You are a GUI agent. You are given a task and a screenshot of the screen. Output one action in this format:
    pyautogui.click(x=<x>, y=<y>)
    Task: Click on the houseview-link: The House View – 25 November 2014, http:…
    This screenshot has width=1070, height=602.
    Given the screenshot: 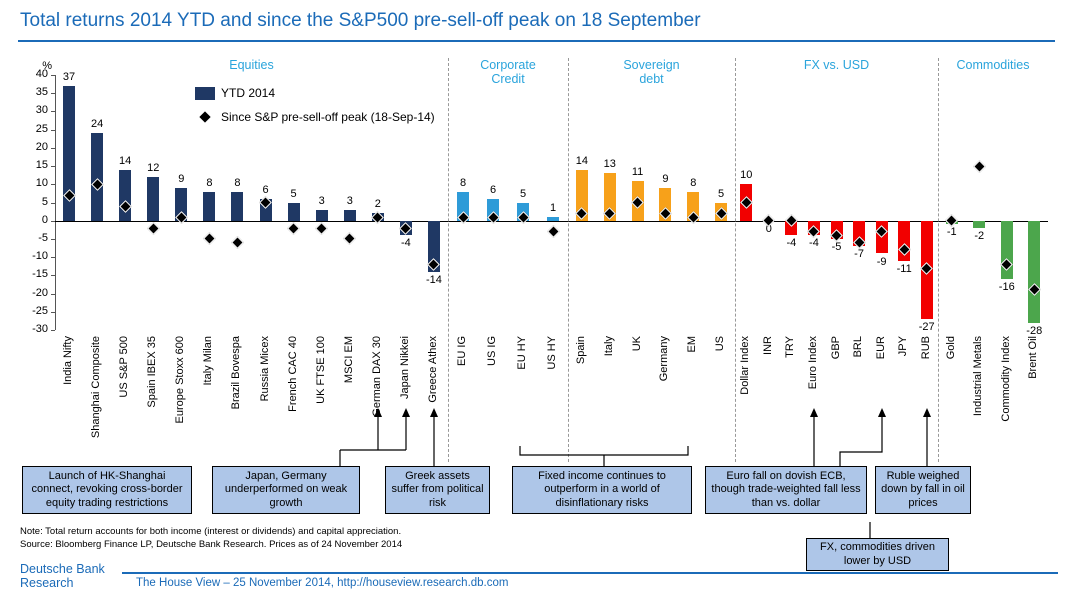 What is the action you would take?
    pyautogui.click(x=322, y=583)
    